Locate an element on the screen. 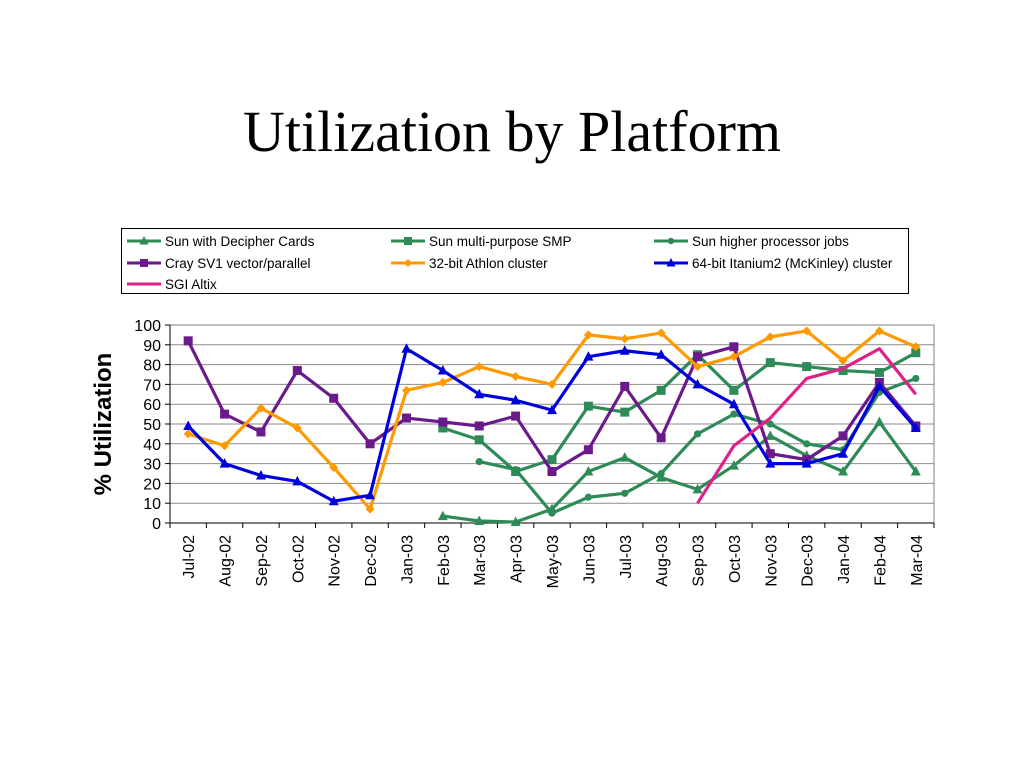  x-tick-label: Mar-04 is located at coordinates (917, 560).